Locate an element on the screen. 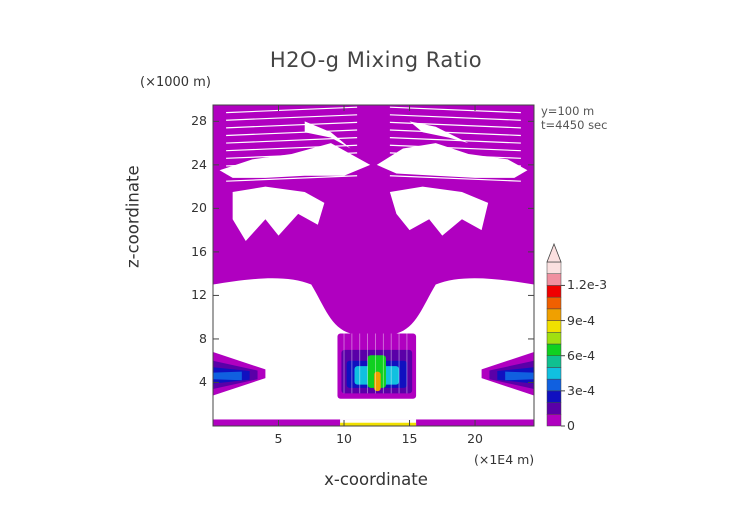 The height and width of the screenshot is (532, 752). x-tick-label: 10 is located at coordinates (344, 438).